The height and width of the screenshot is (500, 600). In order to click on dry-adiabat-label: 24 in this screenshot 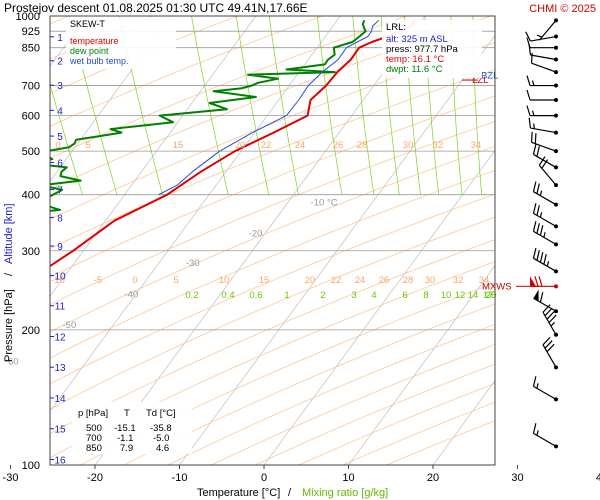, I will do `click(300, 145)`.